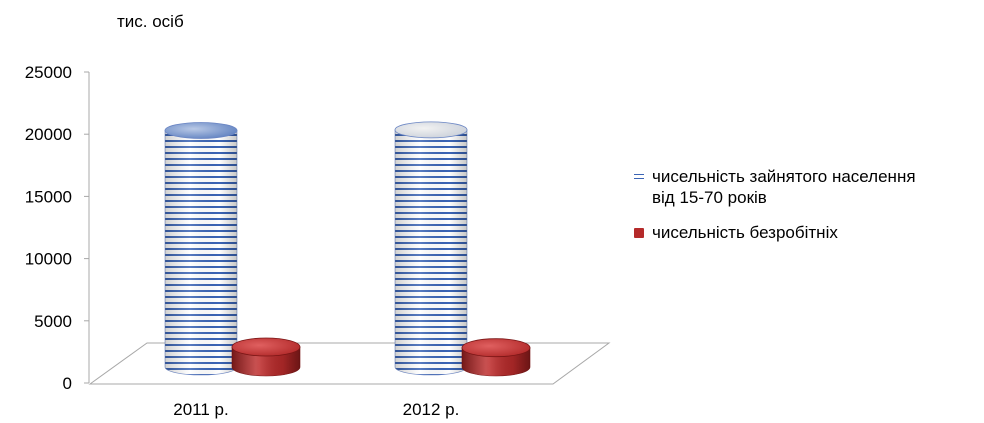  What do you see at coordinates (200, 409) in the screenshot?
I see `x-tick-label: 2011 р.` at bounding box center [200, 409].